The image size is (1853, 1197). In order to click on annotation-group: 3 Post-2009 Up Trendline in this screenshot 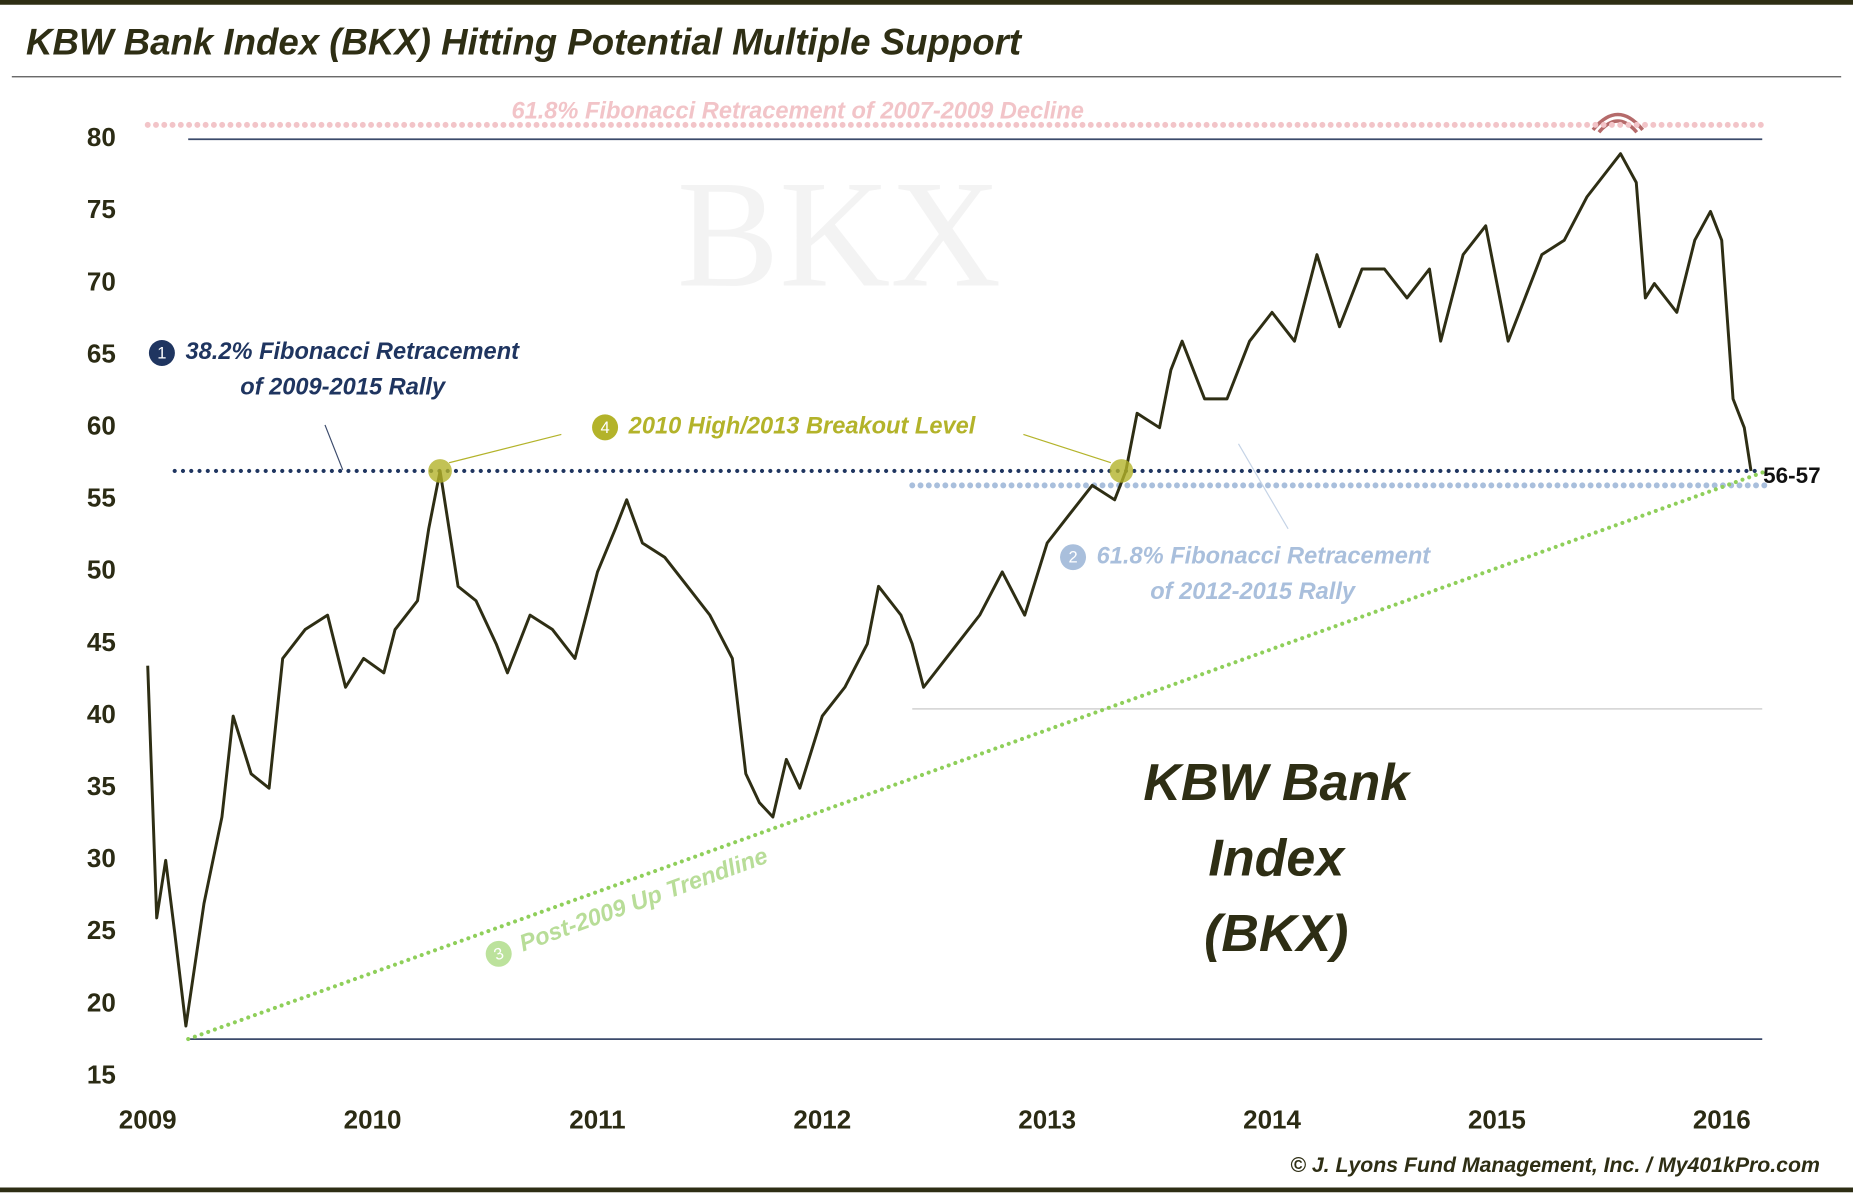, I will do `click(628, 905)`.